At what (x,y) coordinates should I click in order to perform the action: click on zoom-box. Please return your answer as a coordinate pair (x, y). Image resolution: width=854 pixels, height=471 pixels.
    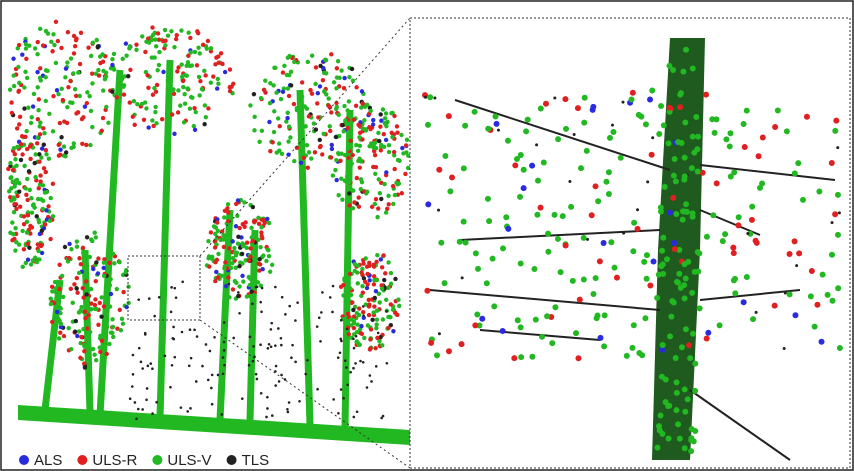
    Looking at the image, I should click on (164, 288).